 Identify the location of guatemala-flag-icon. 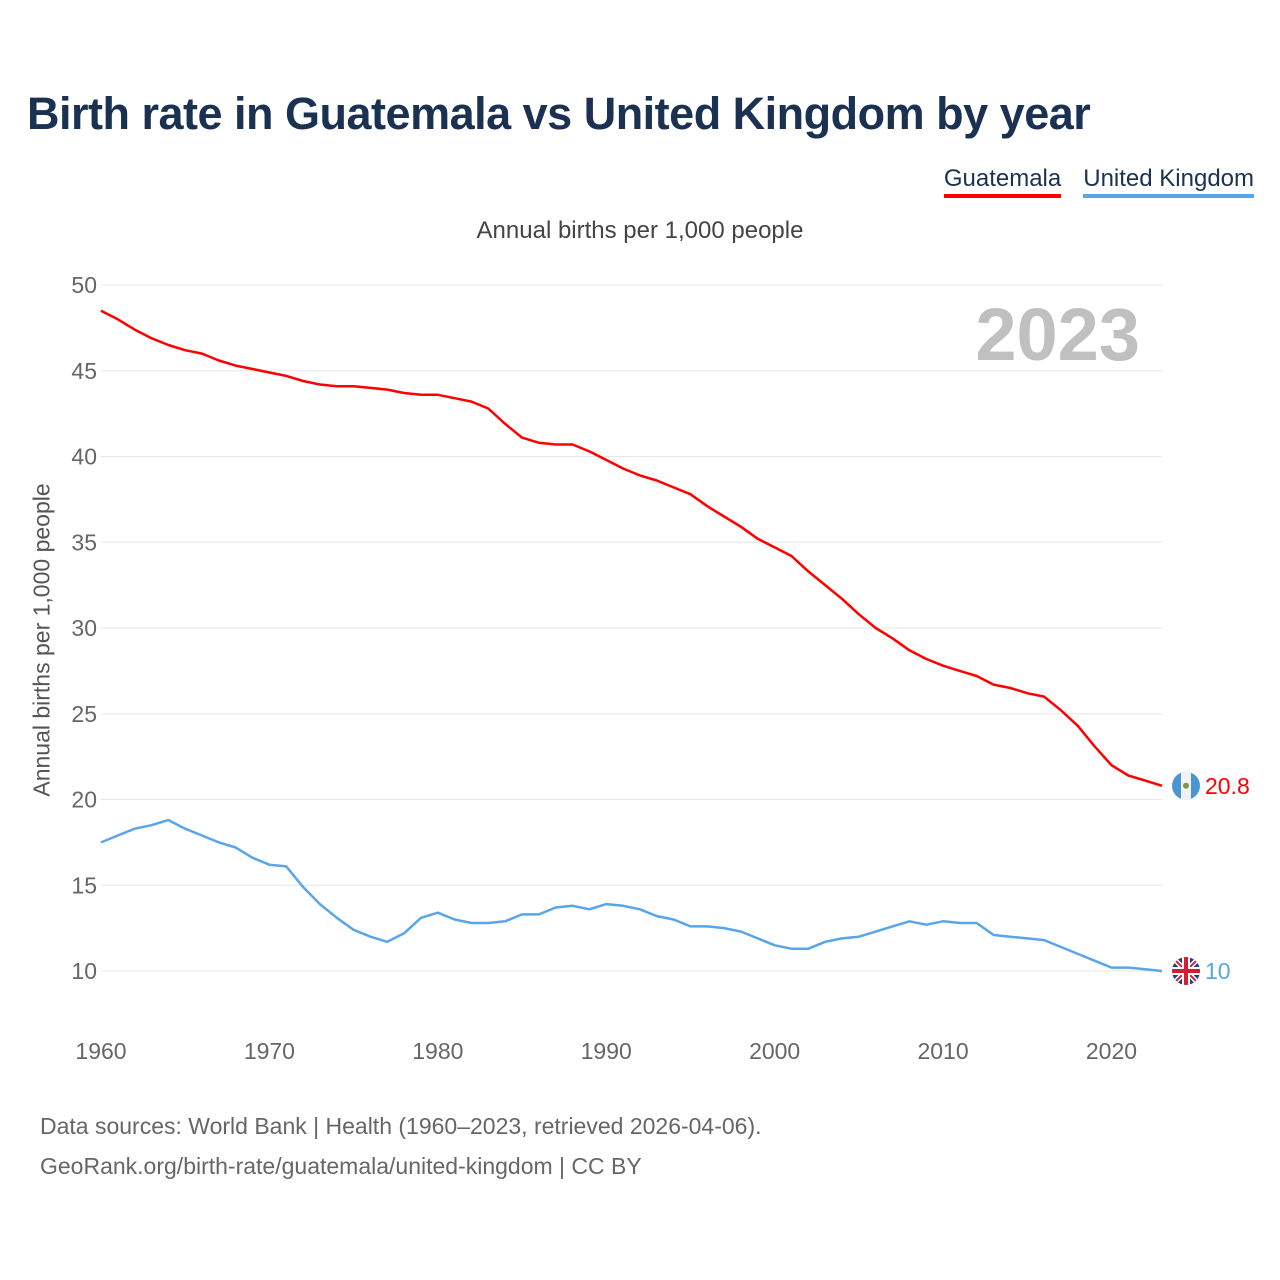
(1186, 785).